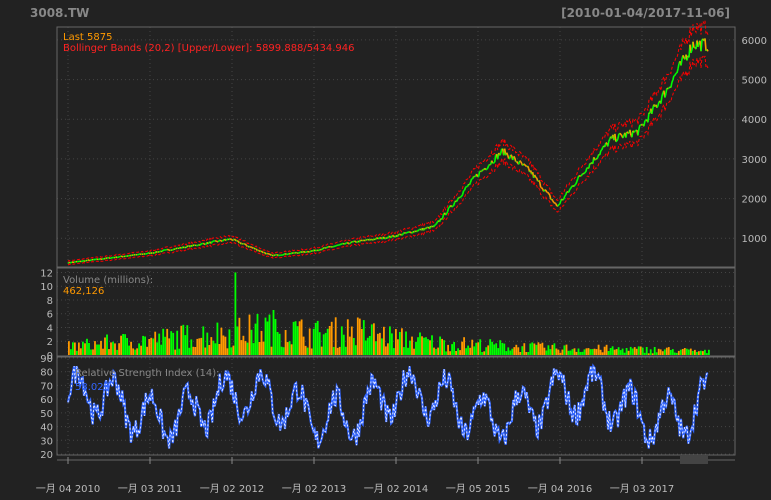 This screenshot has height=500, width=771. What do you see at coordinates (754, 81) in the screenshot?
I see `price-tick-label: 5000` at bounding box center [754, 81].